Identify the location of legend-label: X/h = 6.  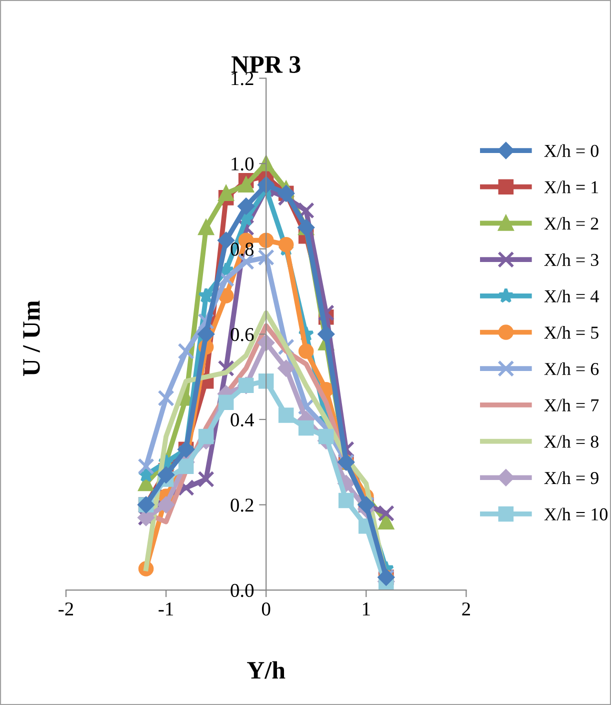
(571, 369).